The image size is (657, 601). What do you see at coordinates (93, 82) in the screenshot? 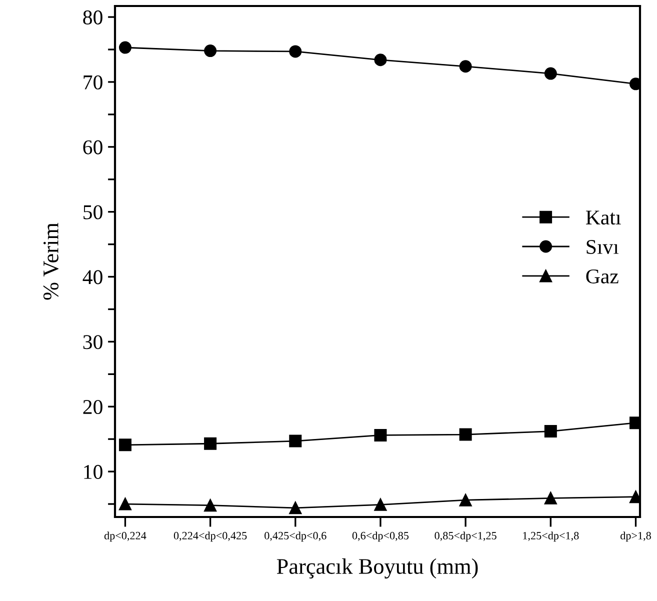
I see `y-tick-label: 70` at bounding box center [93, 82].